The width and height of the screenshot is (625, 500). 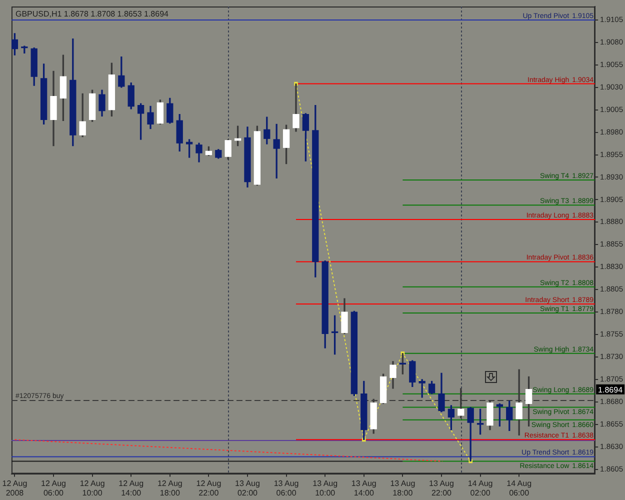 I want to click on x-tick-label: 13 Aug 18:00, so click(x=403, y=488).